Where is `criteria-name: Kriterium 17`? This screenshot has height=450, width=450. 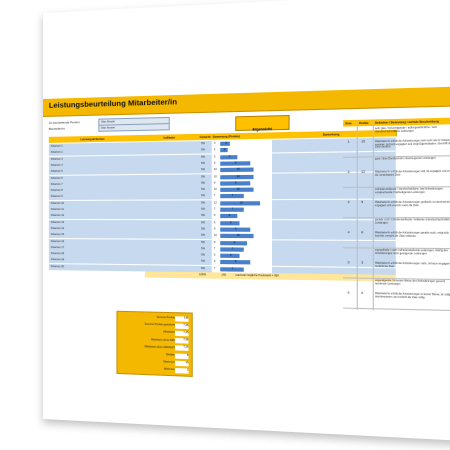 criteria-name: Kriterium 17 is located at coordinates (57, 247).